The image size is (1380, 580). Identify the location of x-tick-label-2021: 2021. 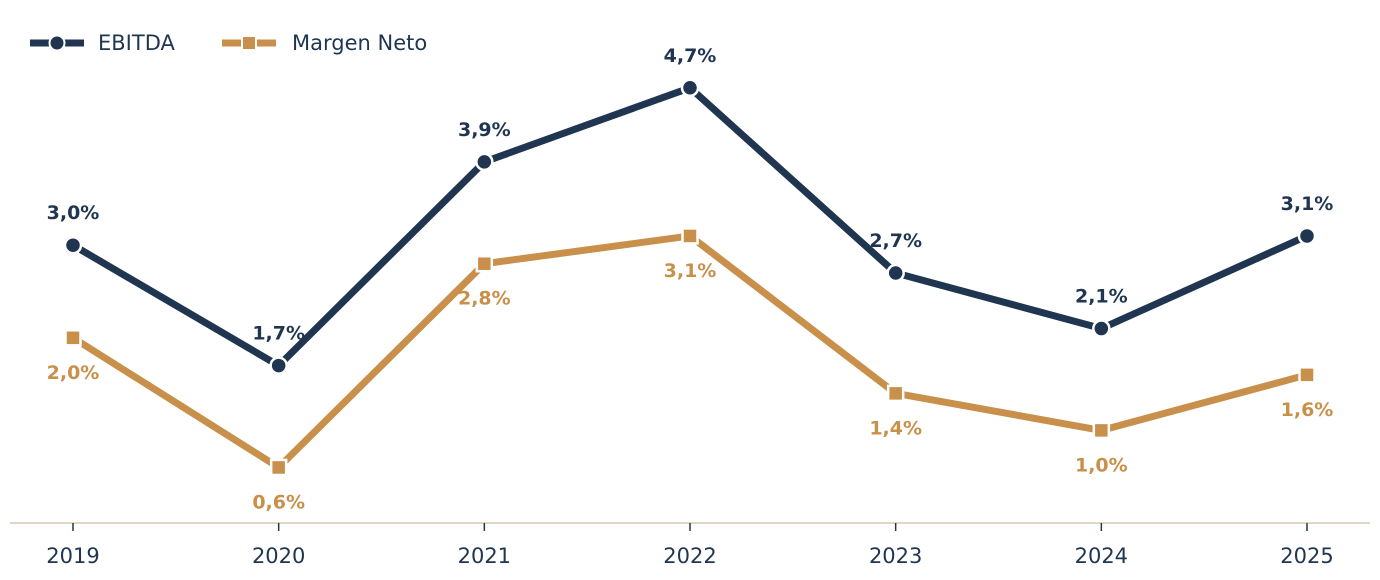
(484, 556).